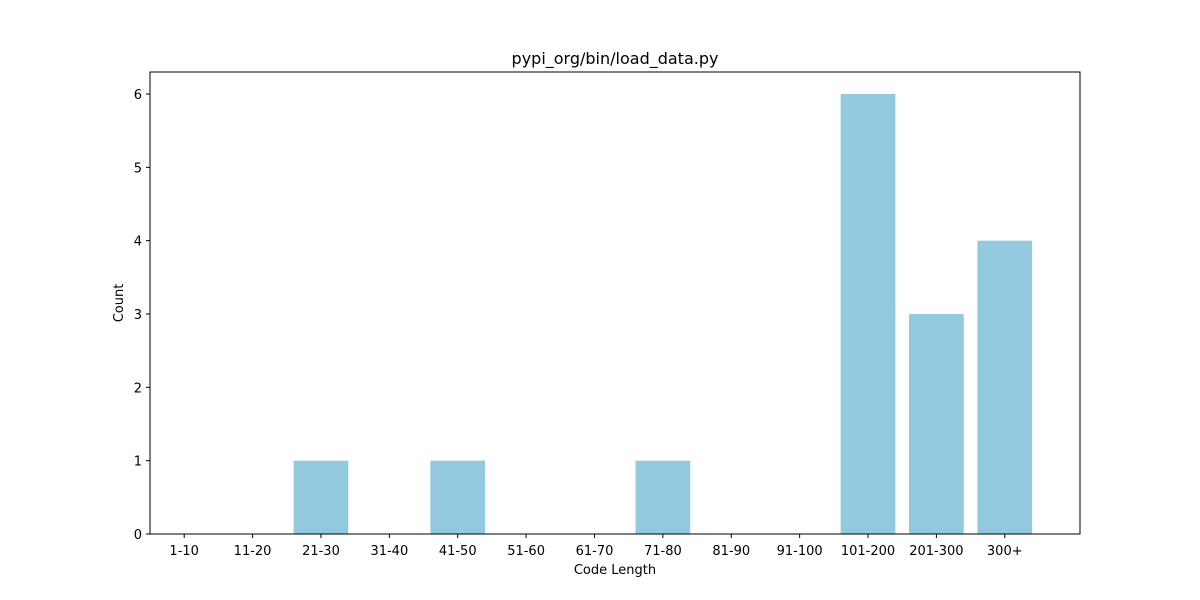  Describe the element at coordinates (663, 551) in the screenshot. I see `x-tick-label: 71-80` at that location.